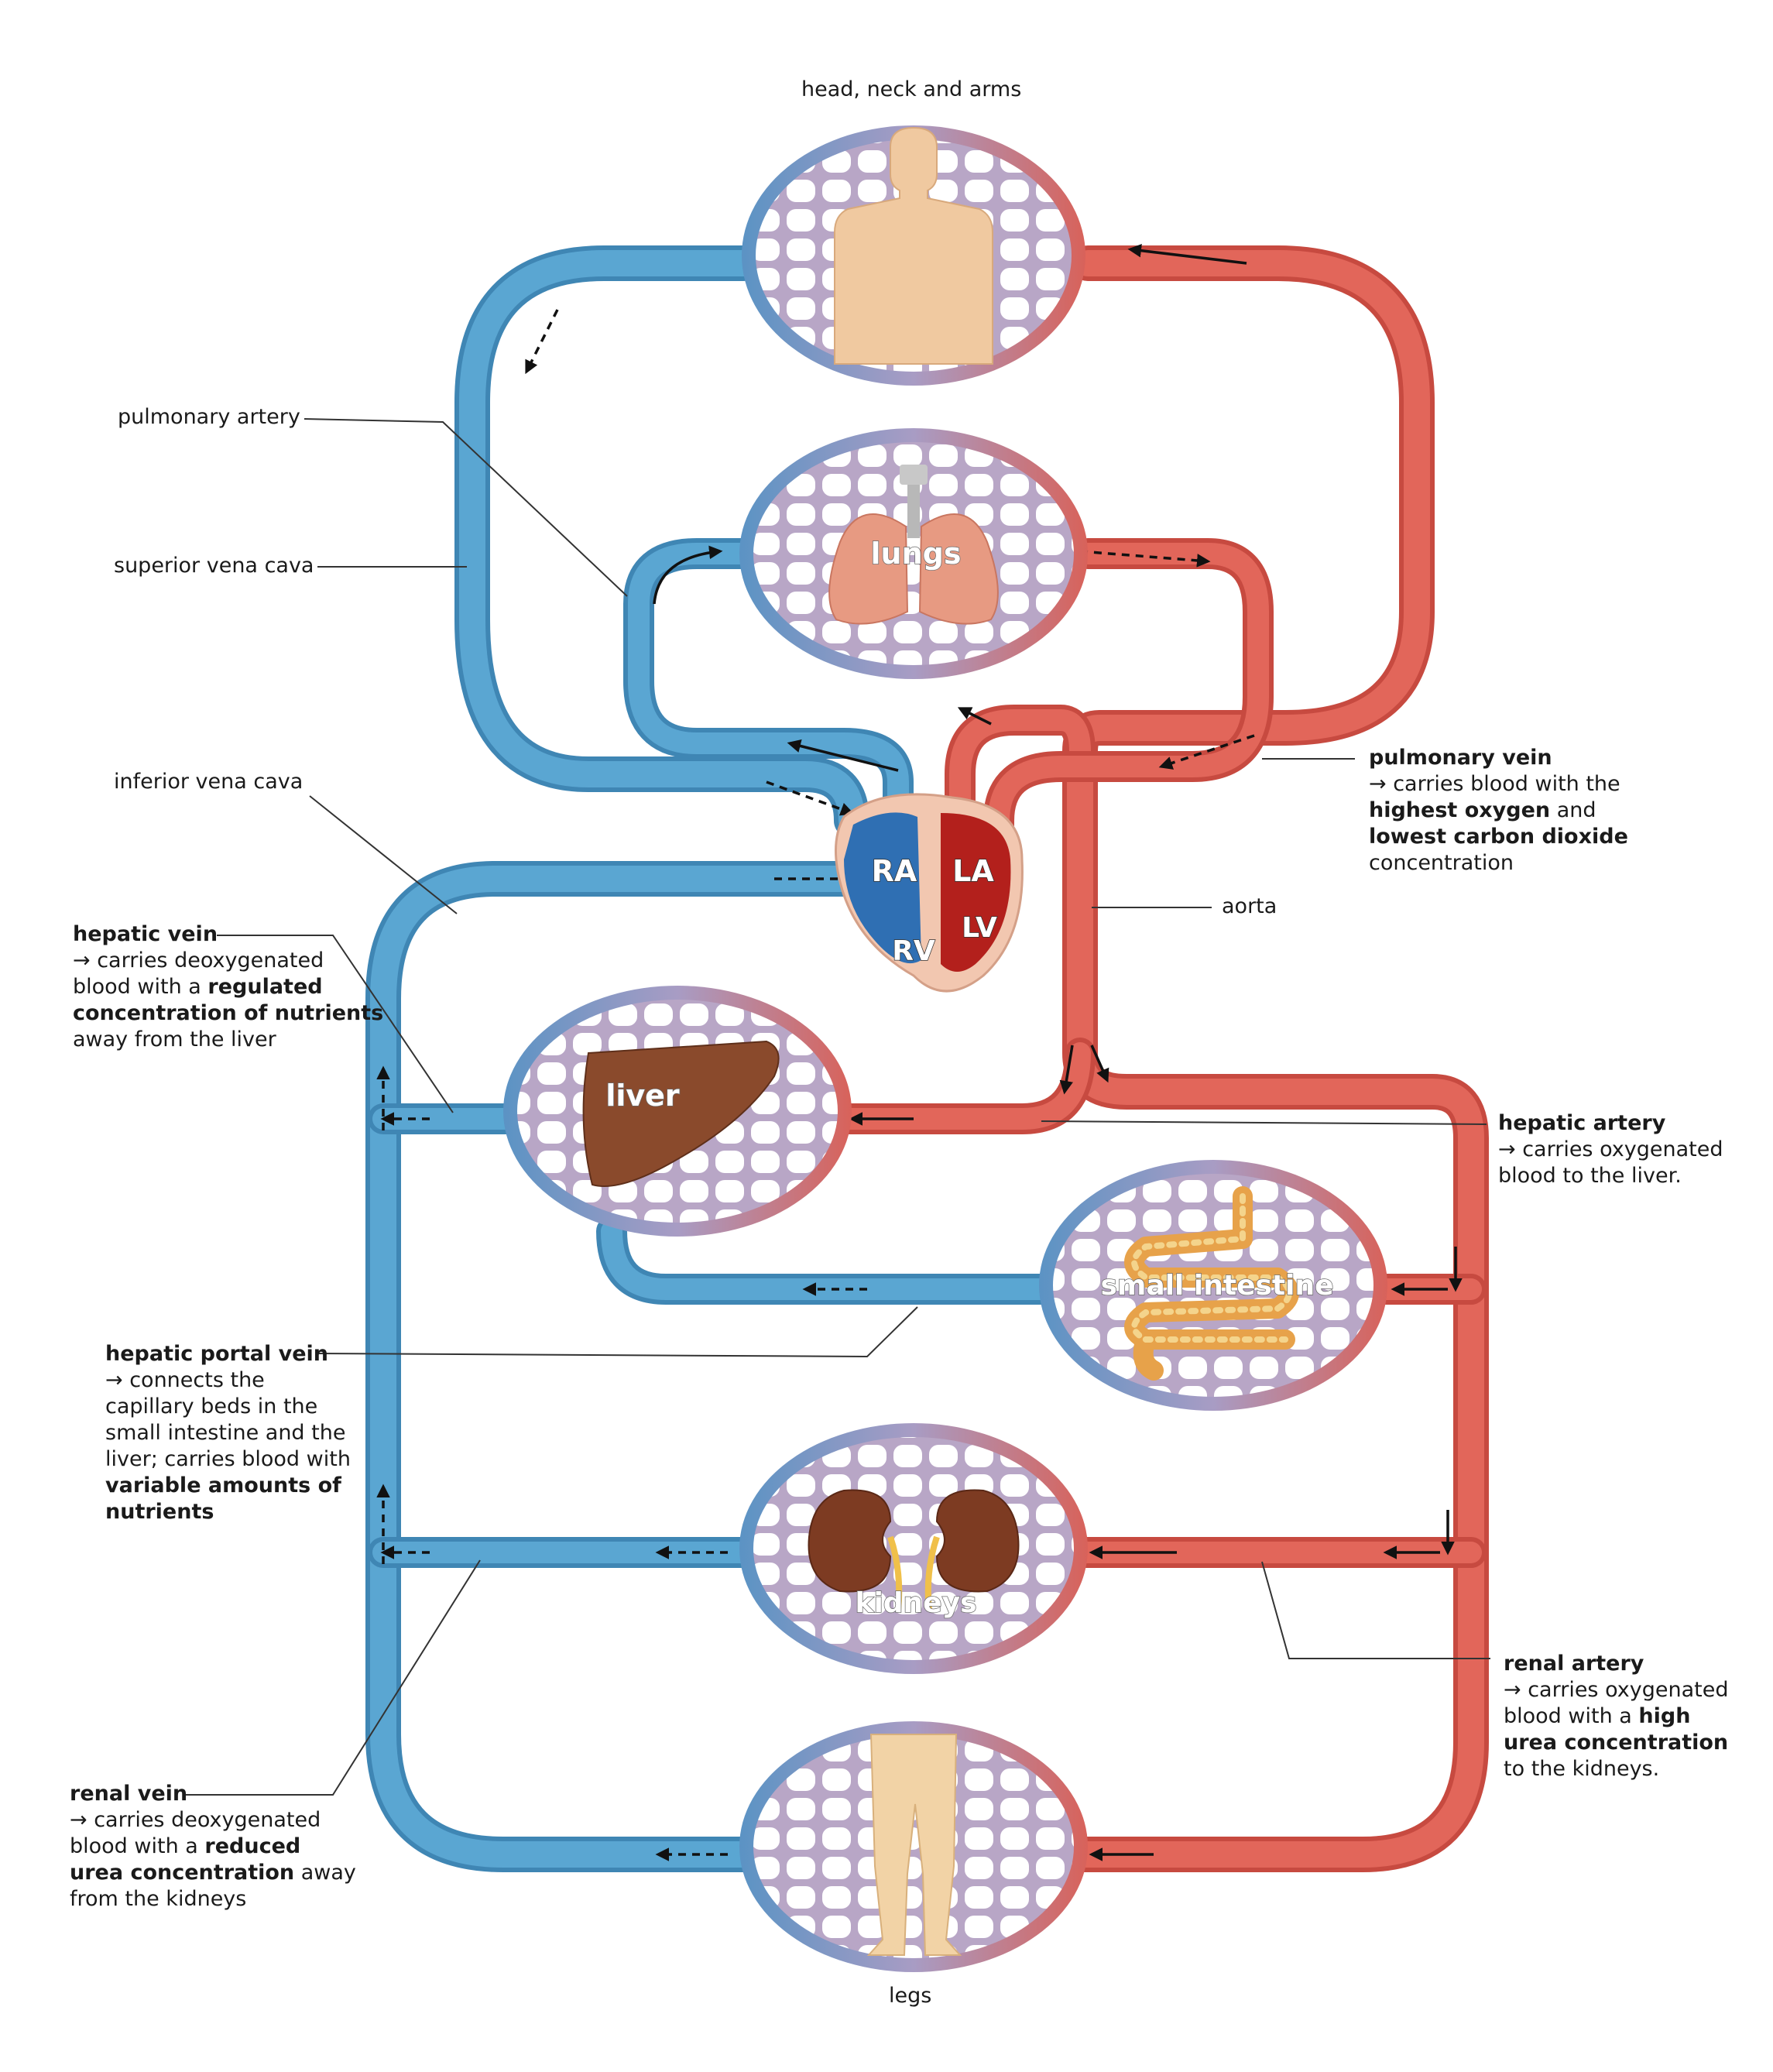 The image size is (1773, 2072). I want to click on kidneys-label: kidneys, so click(916, 1603).